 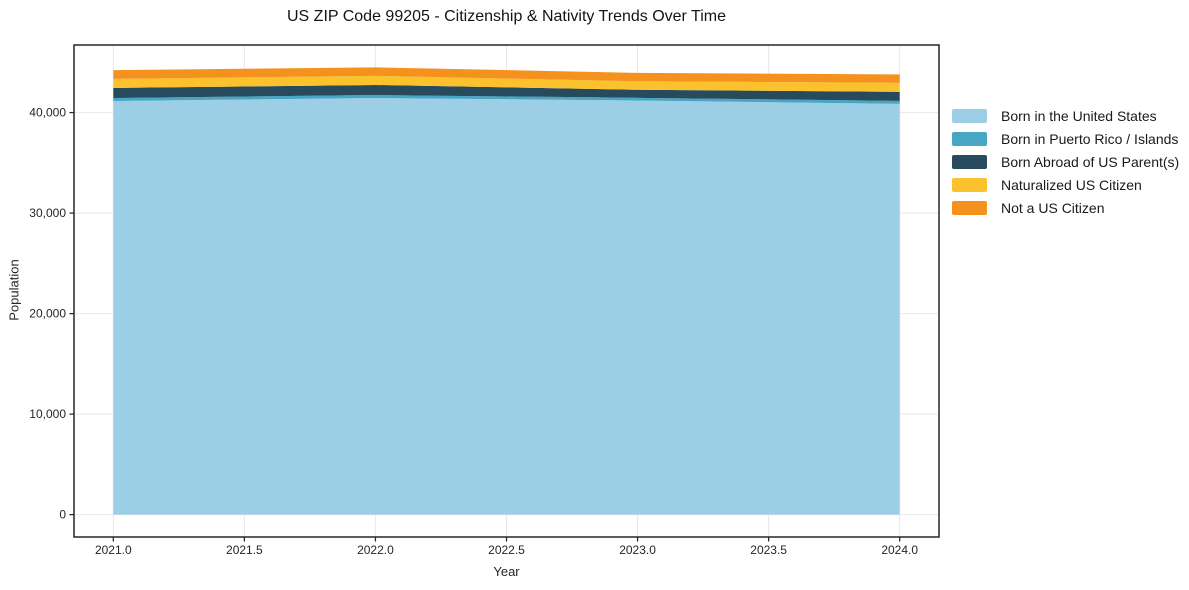 I want to click on x-tick-label: 2023.5, so click(x=768, y=550).